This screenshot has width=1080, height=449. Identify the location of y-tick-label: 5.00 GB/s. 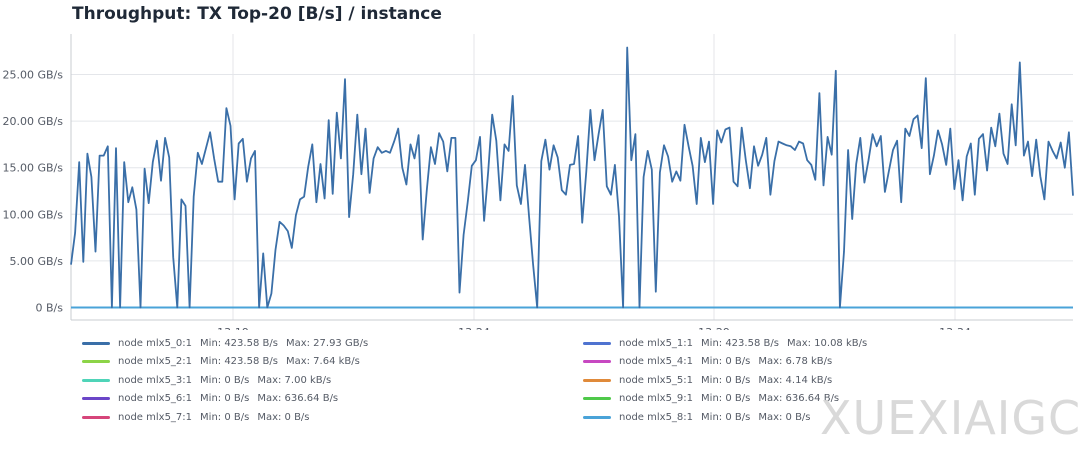
(37, 261).